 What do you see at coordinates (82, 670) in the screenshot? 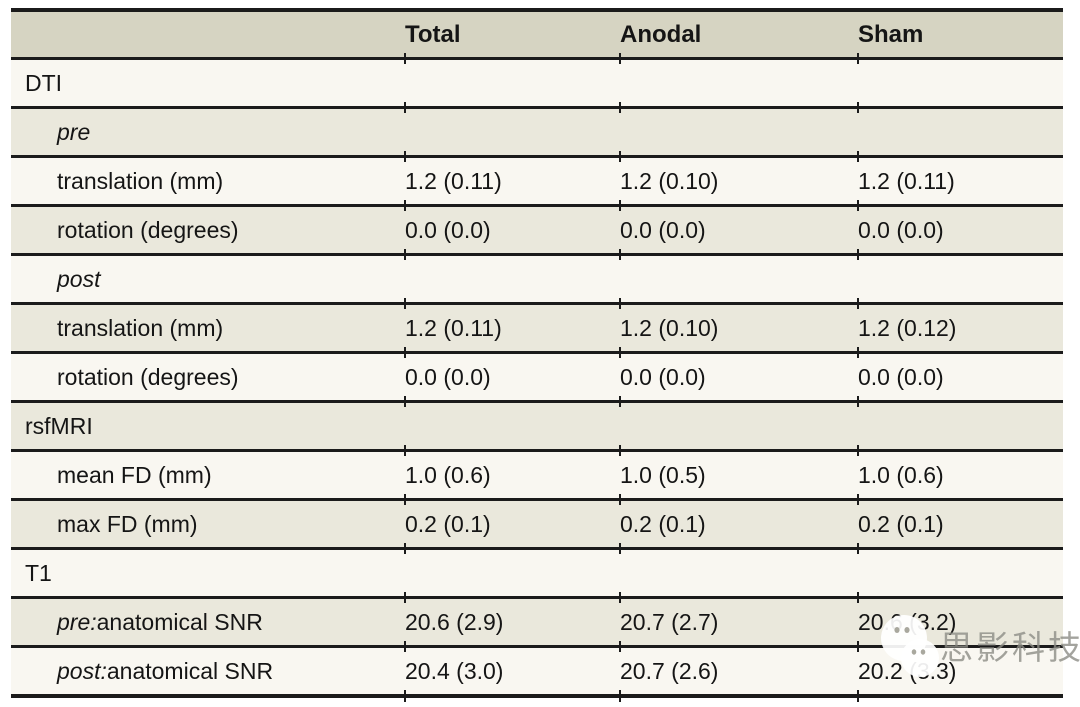
I see `row-label-em: post:` at bounding box center [82, 670].